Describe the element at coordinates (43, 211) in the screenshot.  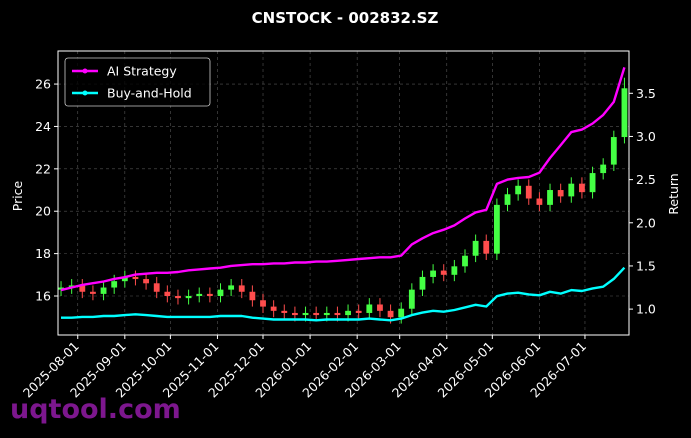
I see `y-tick-label: 20` at that location.